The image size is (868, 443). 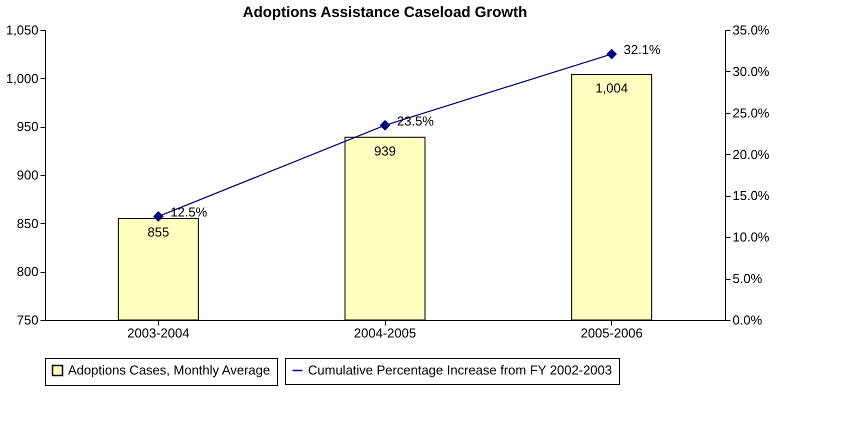 I want to click on y-tick-label: 950, so click(x=27, y=126).